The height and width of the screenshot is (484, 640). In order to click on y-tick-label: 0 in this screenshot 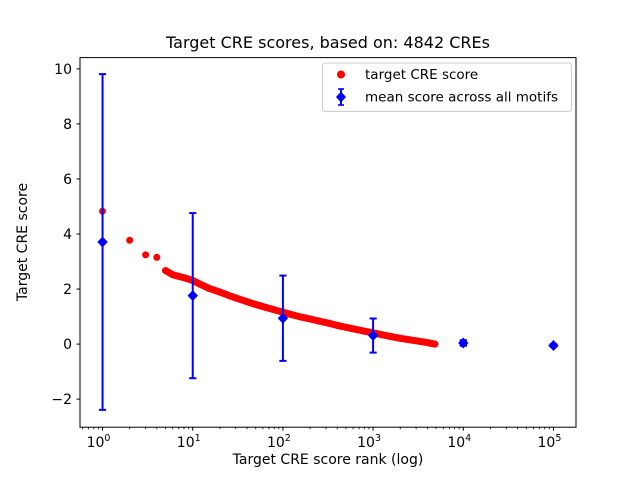, I will do `click(67, 345)`.